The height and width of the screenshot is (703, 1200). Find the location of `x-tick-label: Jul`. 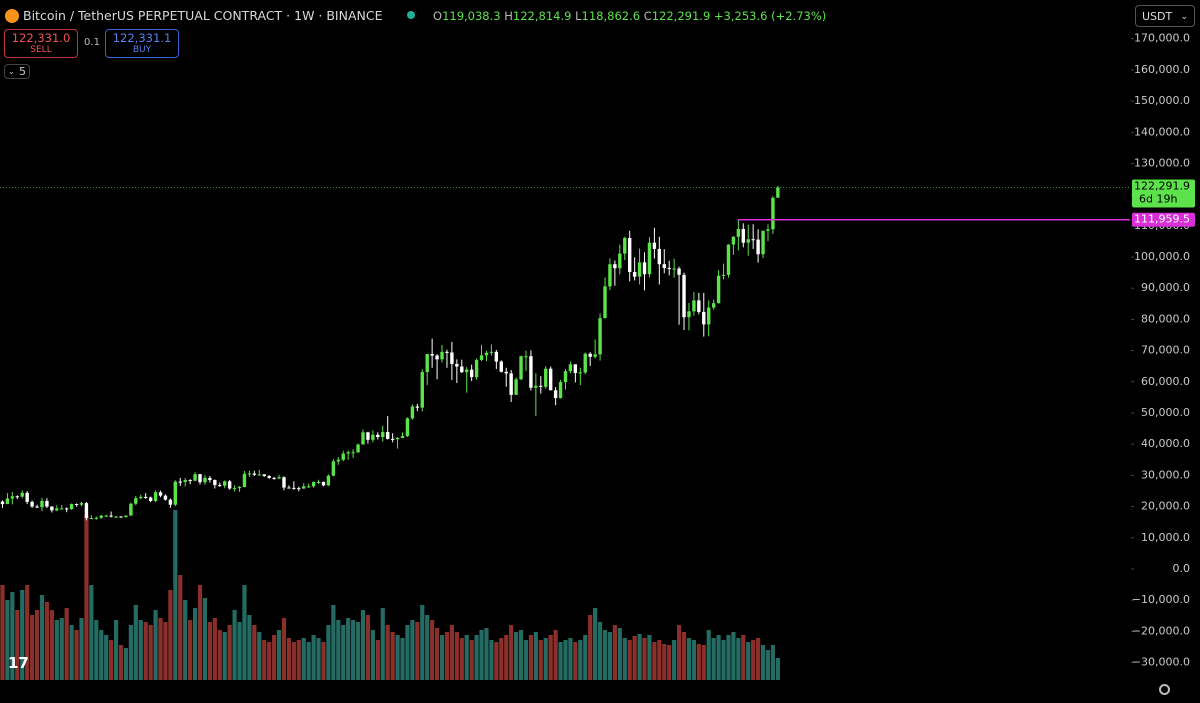

x-tick-label: Jul is located at coordinates (769, 691).